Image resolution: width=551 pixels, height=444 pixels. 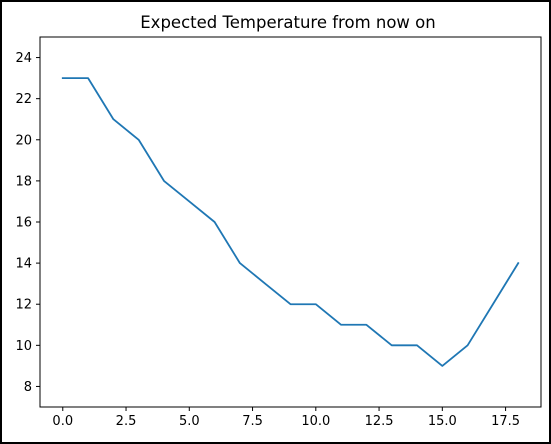 I want to click on y-tick-label: 16, so click(x=23, y=223).